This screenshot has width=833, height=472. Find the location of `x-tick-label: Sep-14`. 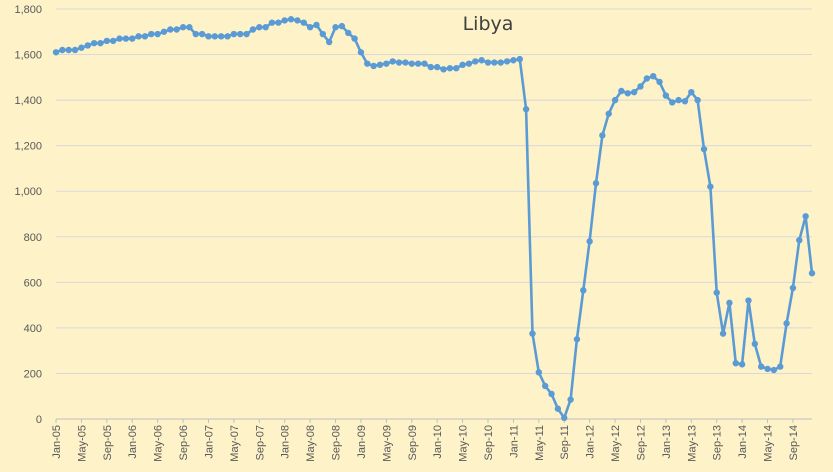

x-tick-label: Sep-14 is located at coordinates (794, 442).